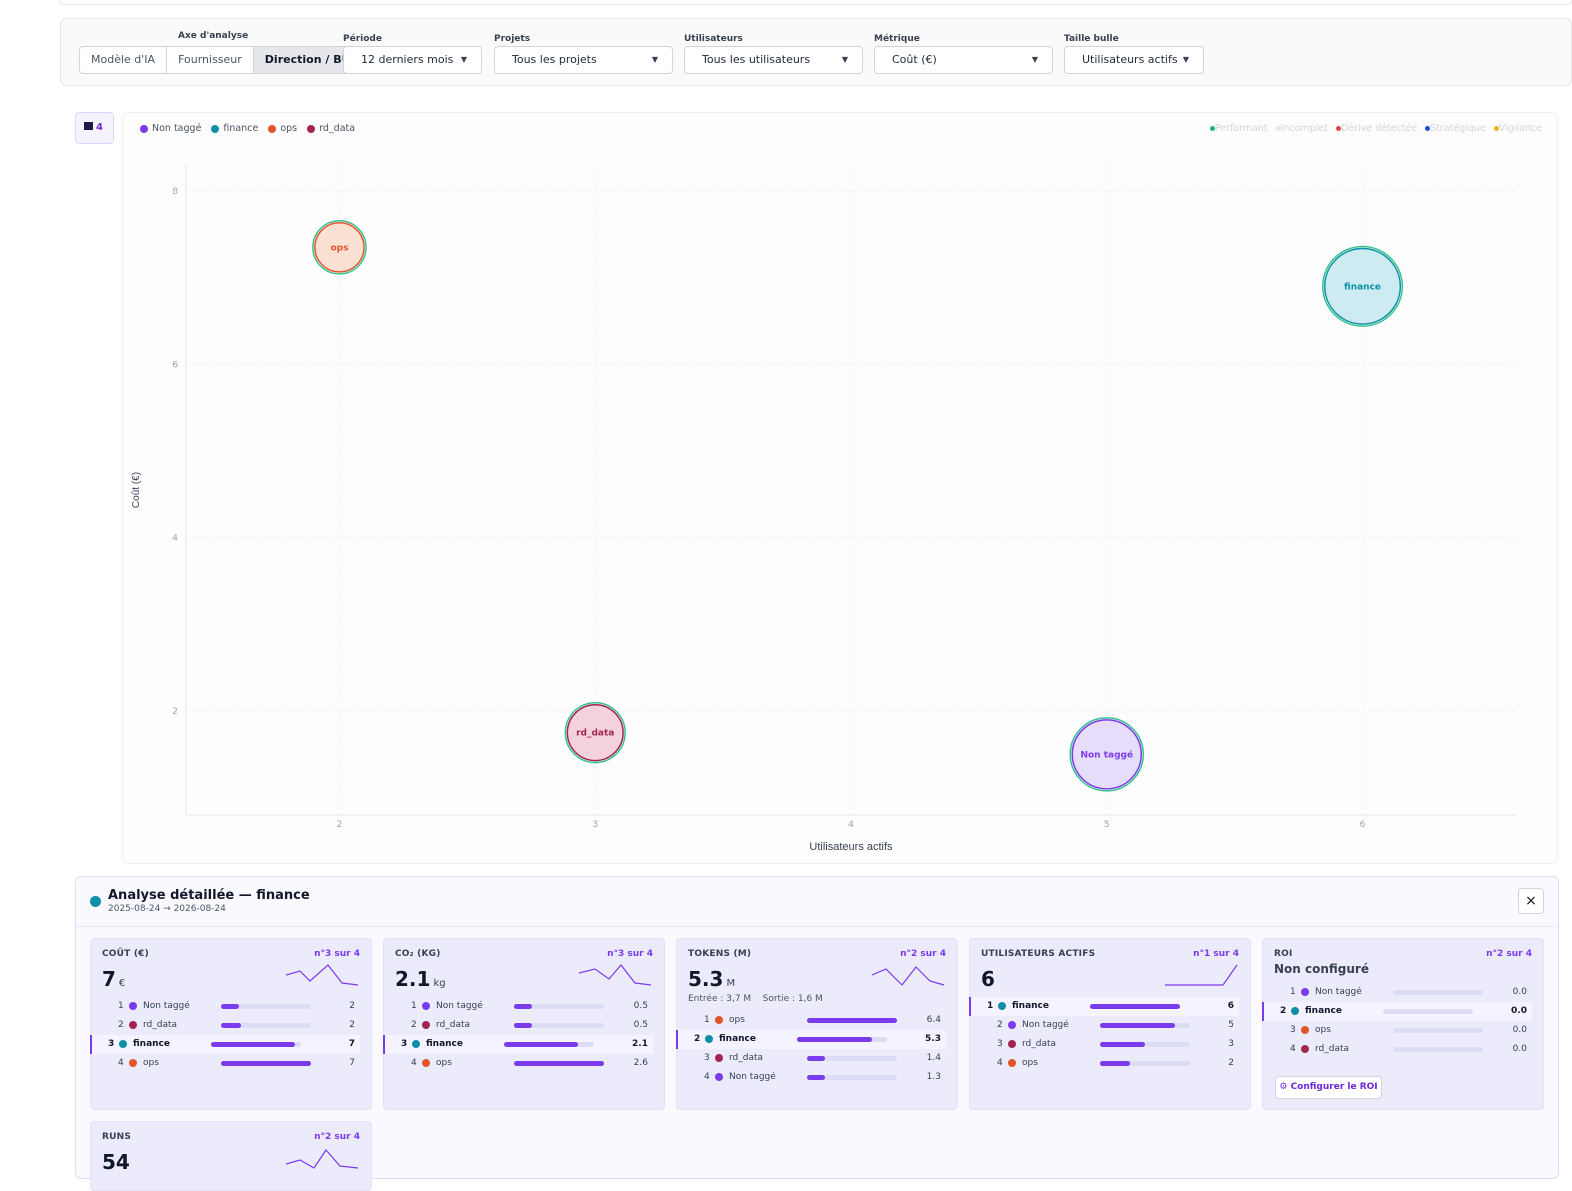 Image resolution: width=1572 pixels, height=1191 pixels. What do you see at coordinates (1531, 901) in the screenshot?
I see `close-button: ×` at bounding box center [1531, 901].